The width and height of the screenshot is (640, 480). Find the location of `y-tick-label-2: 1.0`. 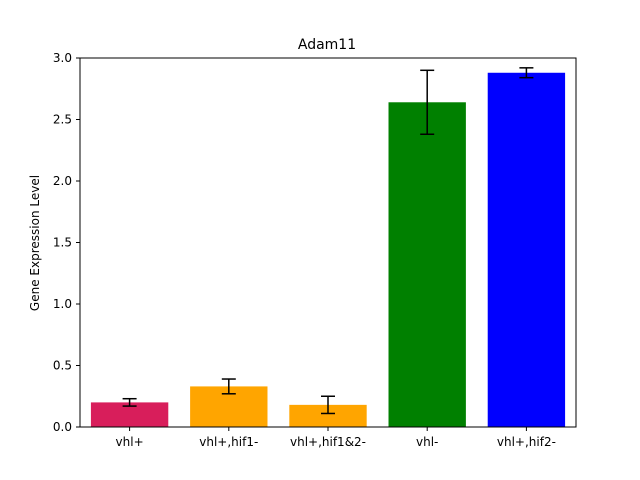

y-tick-label-2: 1.0 is located at coordinates (62, 304).